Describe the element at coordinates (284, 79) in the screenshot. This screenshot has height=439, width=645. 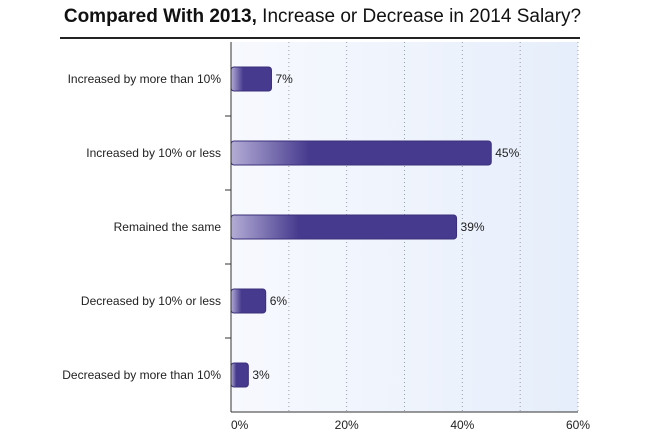
I see `value-label-0: 7%` at that location.